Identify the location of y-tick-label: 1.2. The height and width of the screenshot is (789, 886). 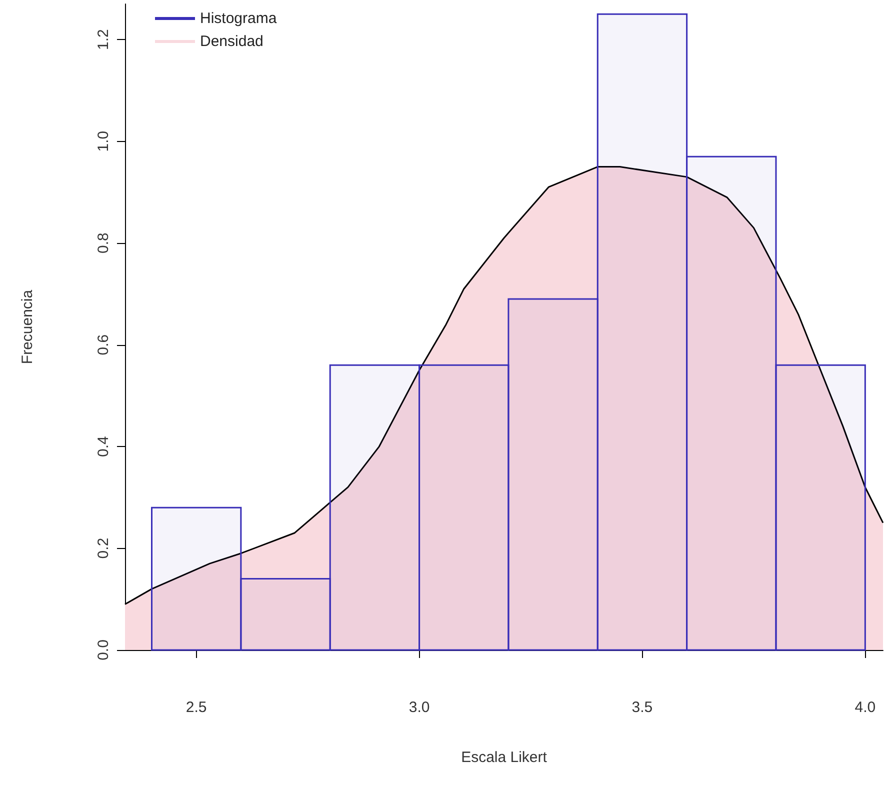
(103, 39).